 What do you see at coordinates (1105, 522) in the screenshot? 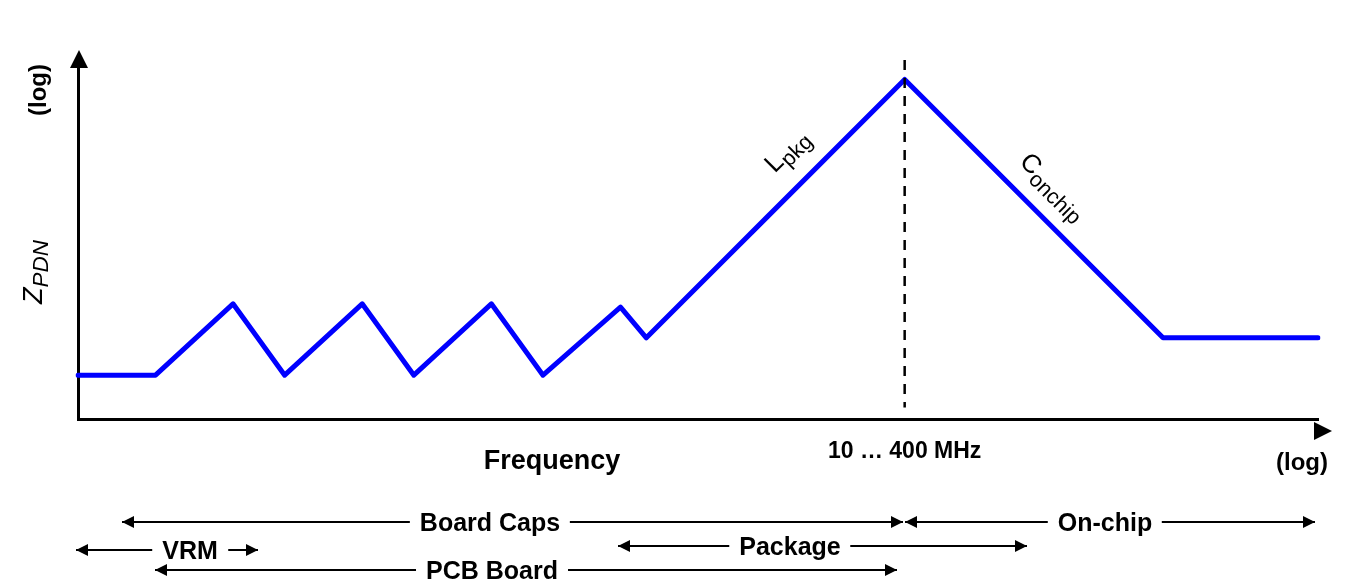
I see `text: On-chip` at bounding box center [1105, 522].